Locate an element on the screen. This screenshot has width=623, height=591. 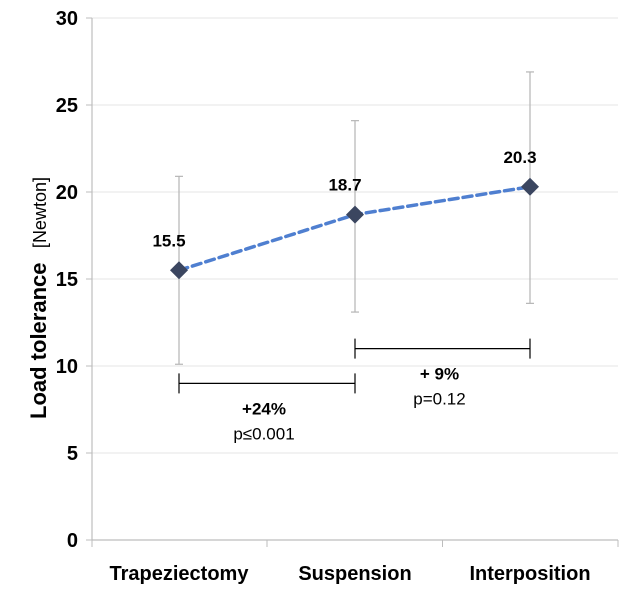
y-tick-labels: 0 5 10 15 20 25 30 is located at coordinates (67, 280).